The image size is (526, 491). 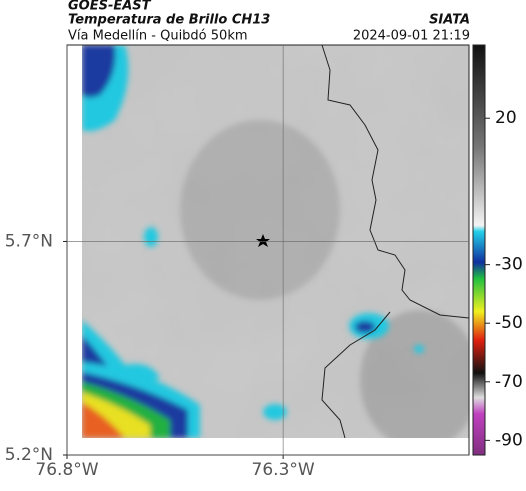 I want to click on x-tick-label: 76.3°W, so click(x=283, y=470).